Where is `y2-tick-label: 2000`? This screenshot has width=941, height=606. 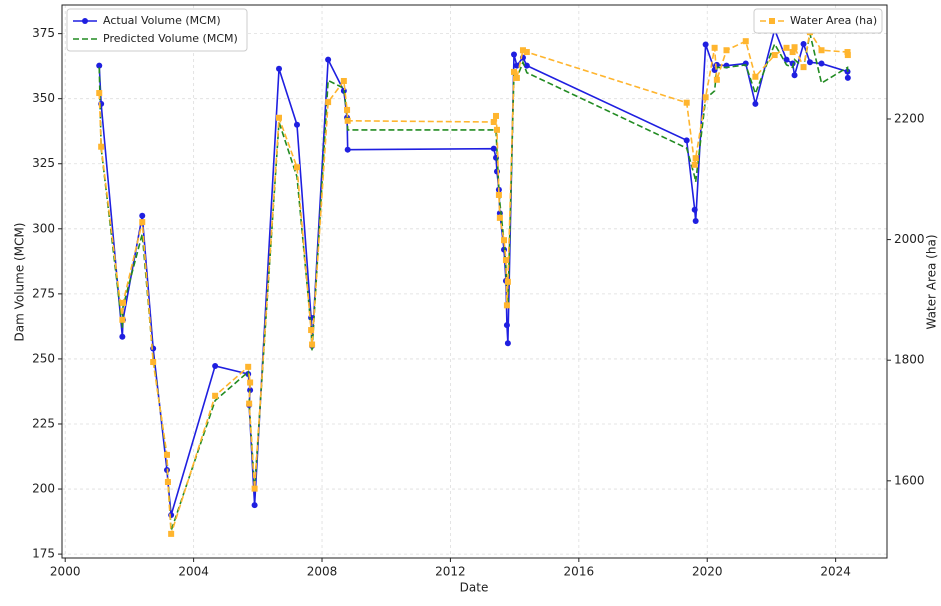
y2-tick-label: 2000 is located at coordinates (909, 239).